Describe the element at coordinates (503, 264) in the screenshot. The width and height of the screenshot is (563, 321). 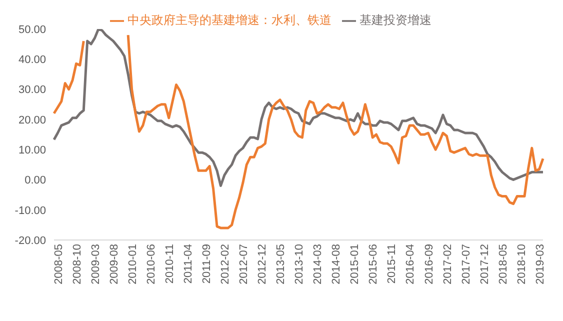
I see `x-tick-label: 2018-05` at that location.